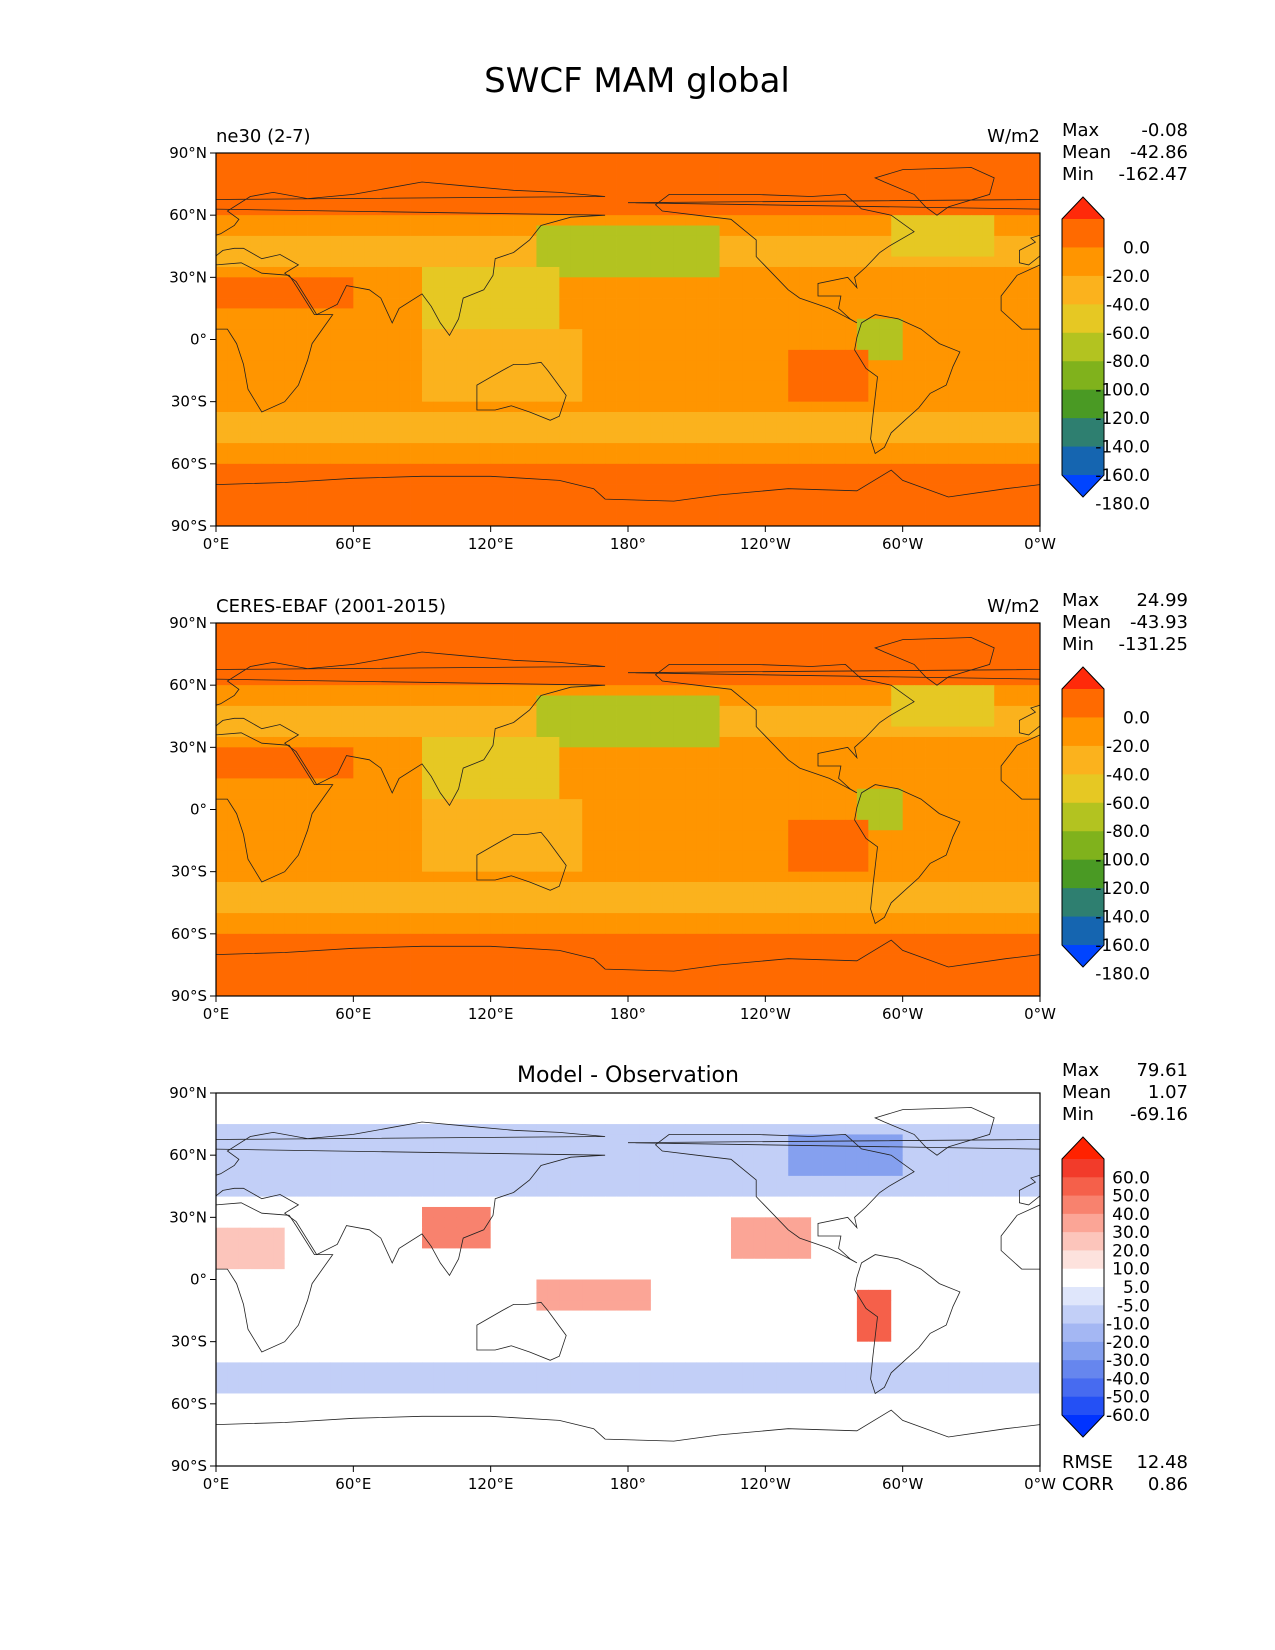 The height and width of the screenshot is (1650, 1275). I want to click on y-tick-label: 30°S, so click(189, 402).